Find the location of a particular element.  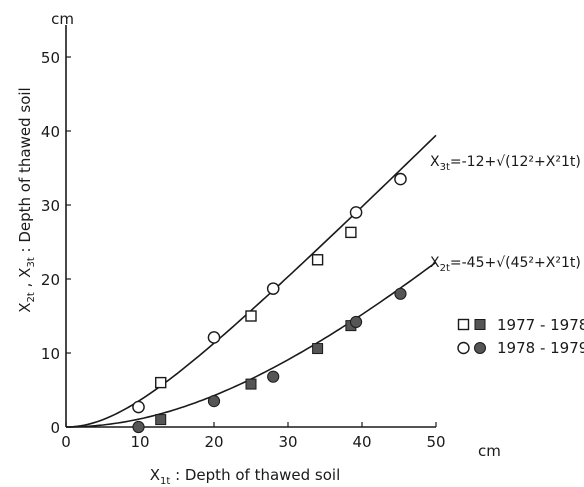

x-tick-label: 30 is located at coordinates (287, 442).